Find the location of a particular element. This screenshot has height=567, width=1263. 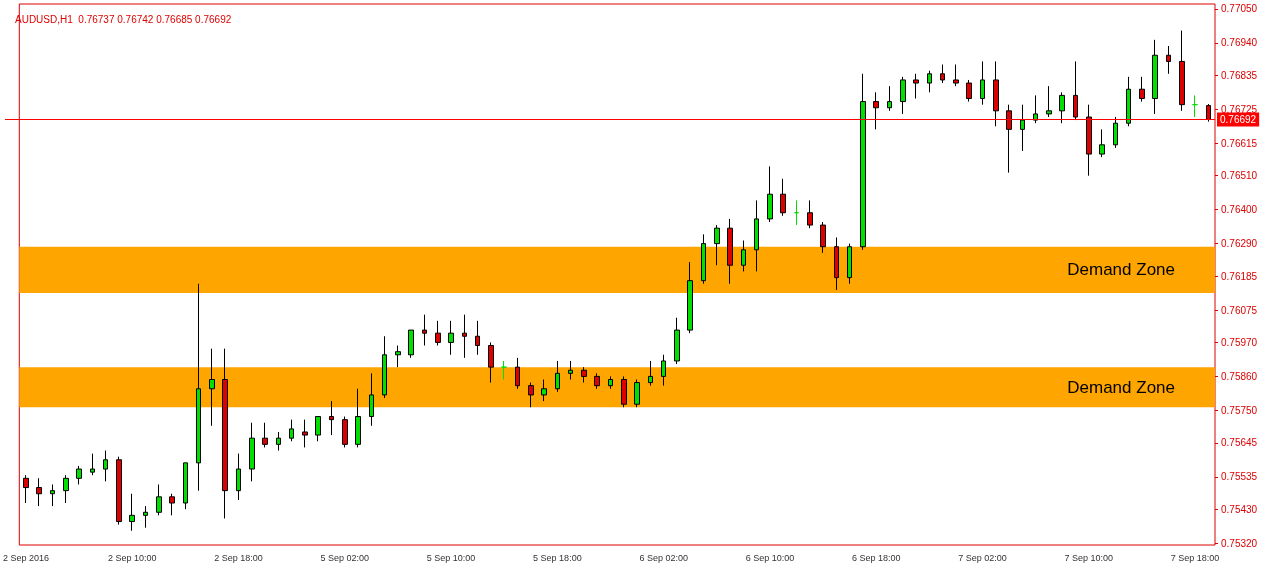

x-tick-label: 7 Sep 02:00 is located at coordinates (982, 557).